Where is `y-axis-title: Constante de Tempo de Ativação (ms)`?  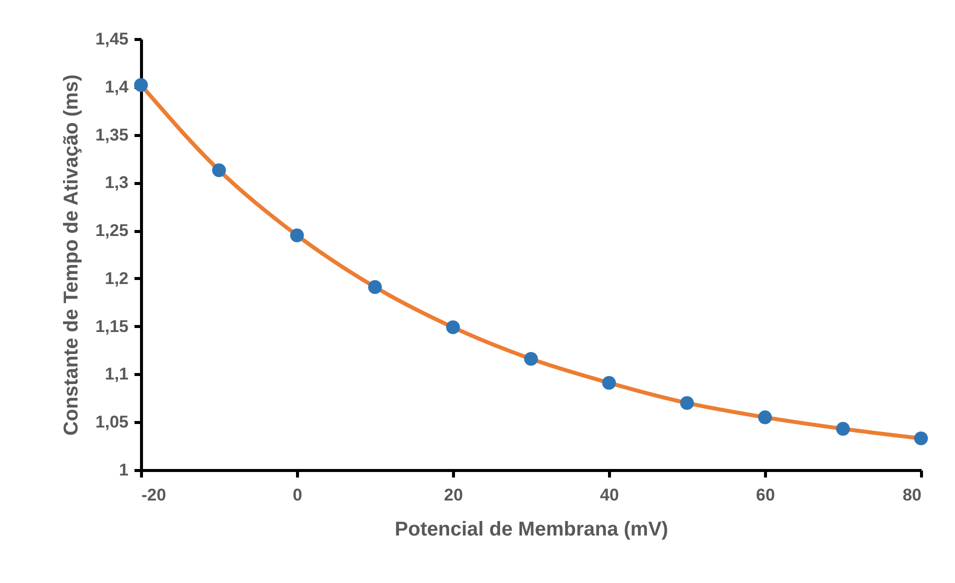 y-axis-title: Constante de Tempo de Ativação (ms) is located at coordinates (71, 255).